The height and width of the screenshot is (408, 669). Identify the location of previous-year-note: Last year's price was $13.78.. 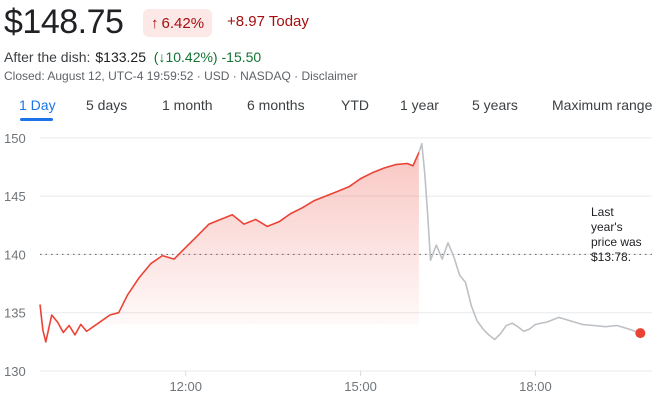
(616, 235).